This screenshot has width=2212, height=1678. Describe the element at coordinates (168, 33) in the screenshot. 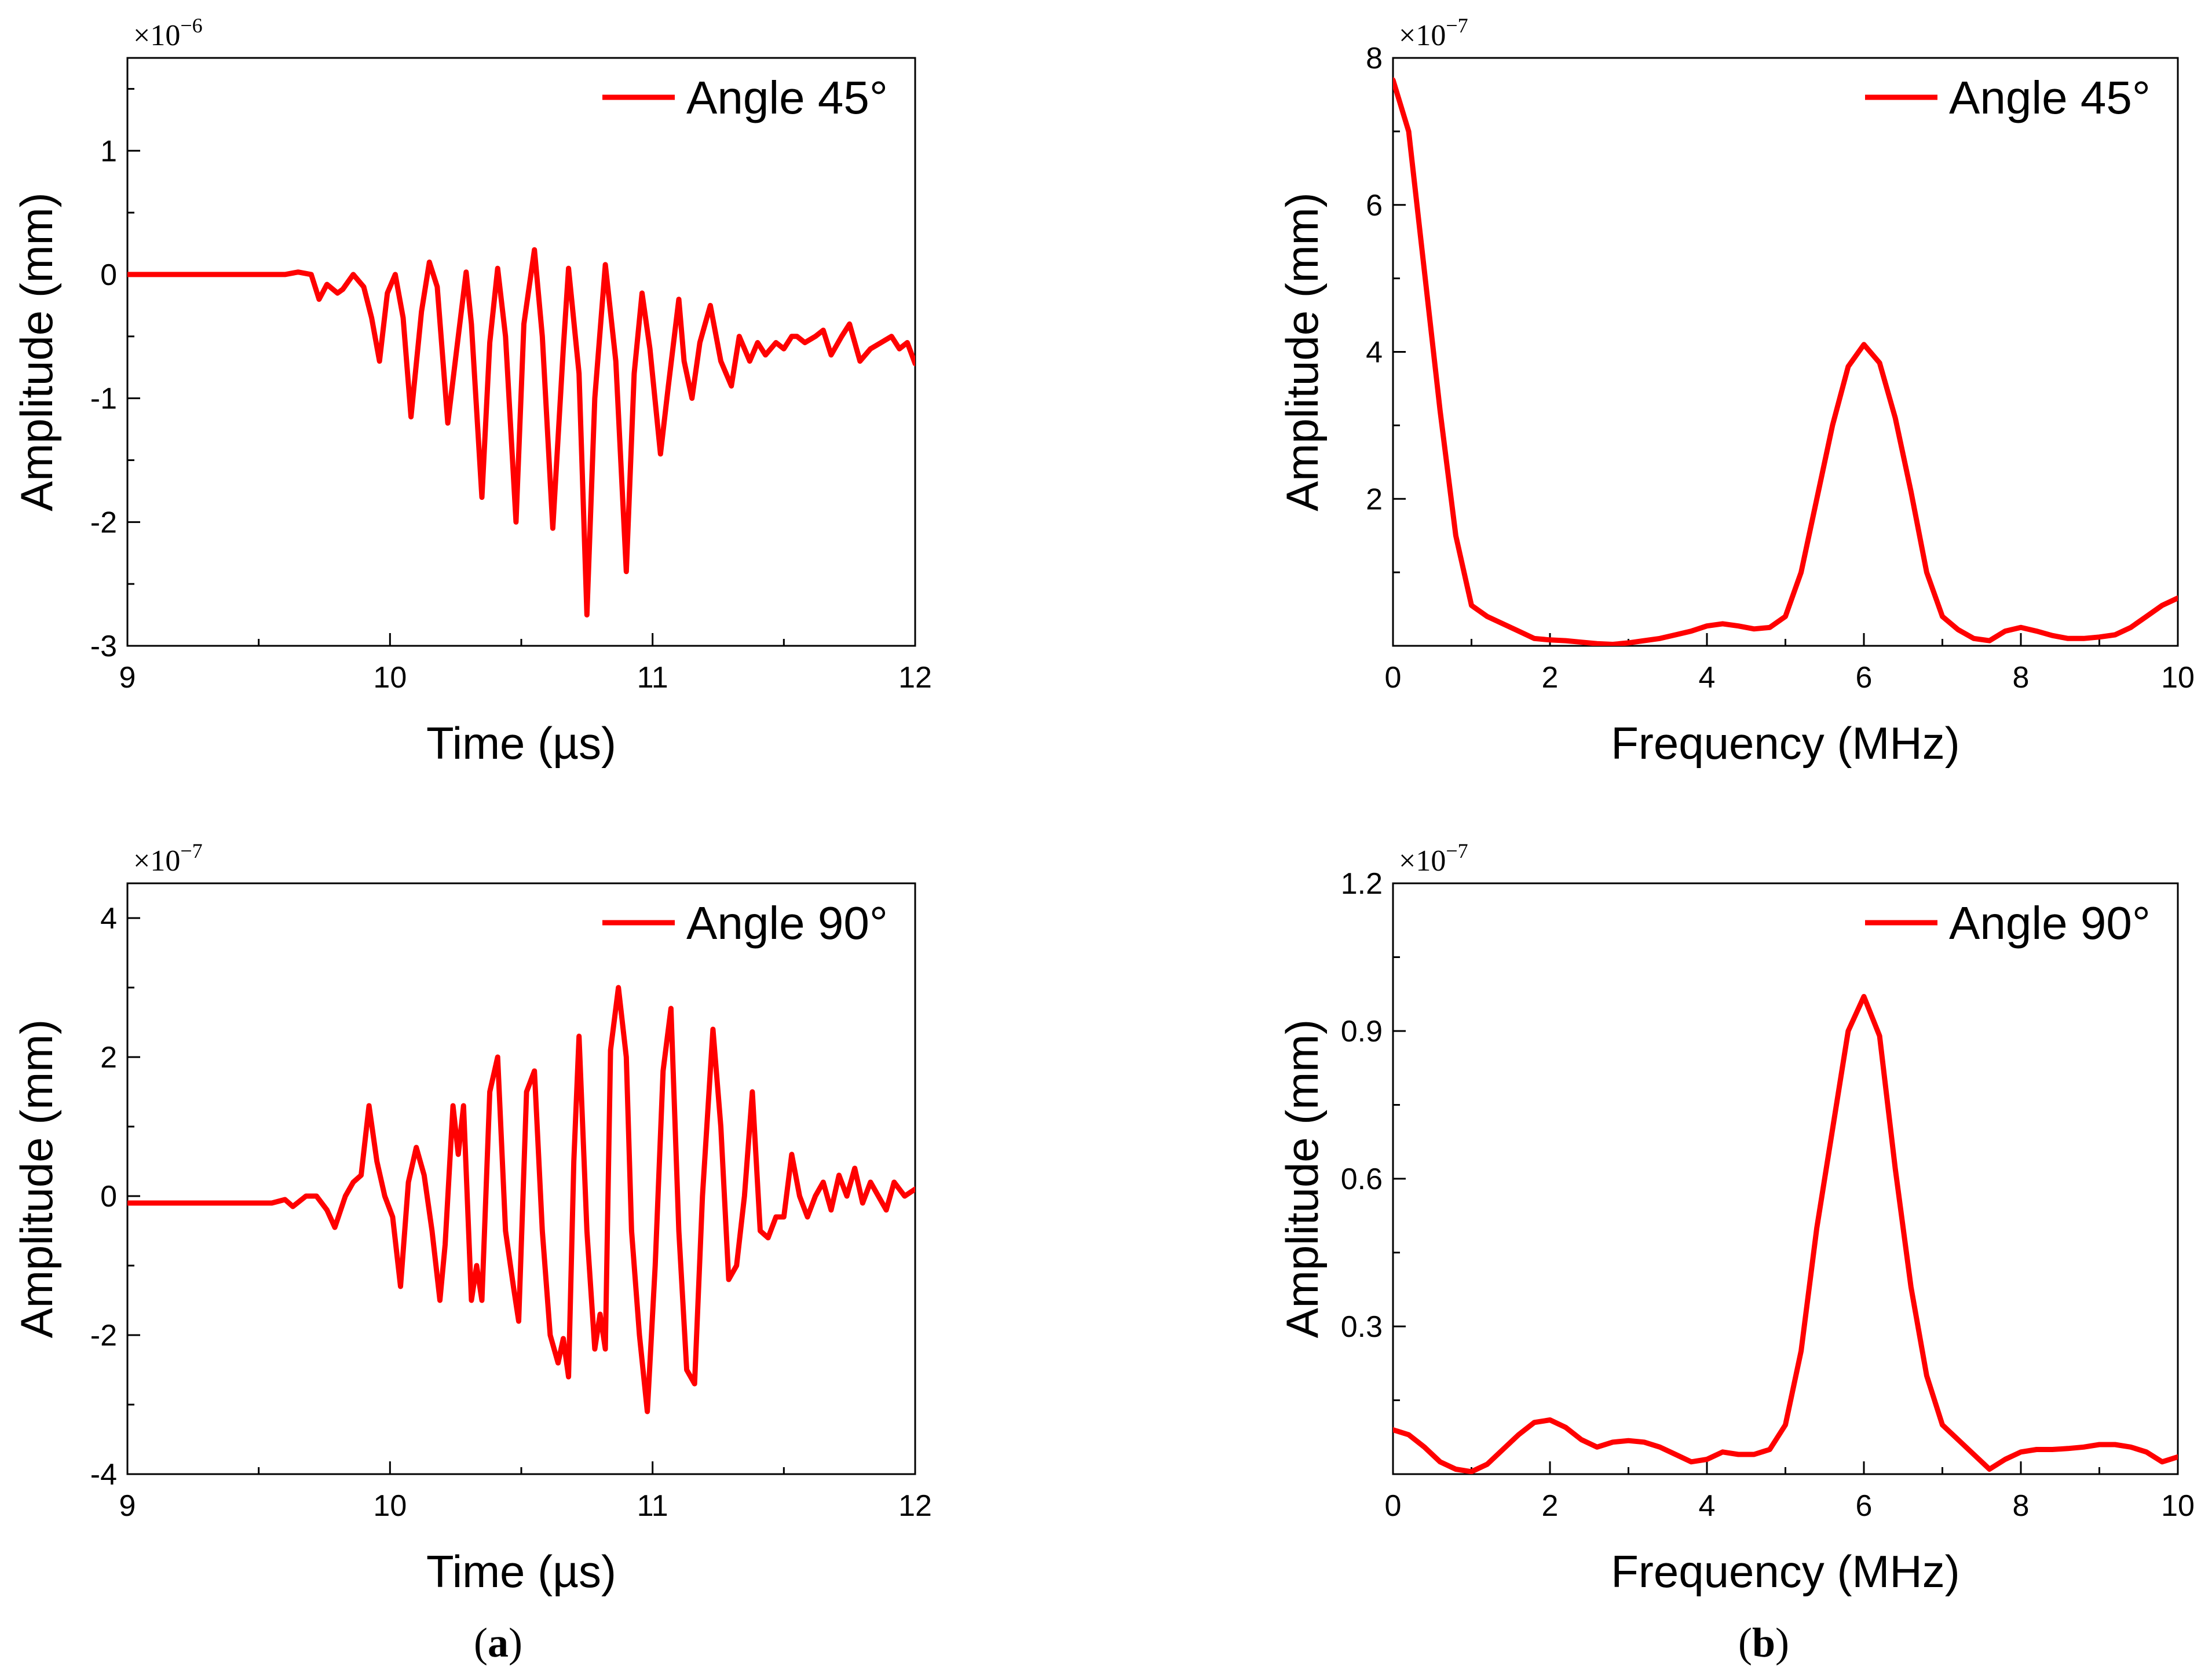

I see `axis-multiplier: ×10⁻⁶` at that location.